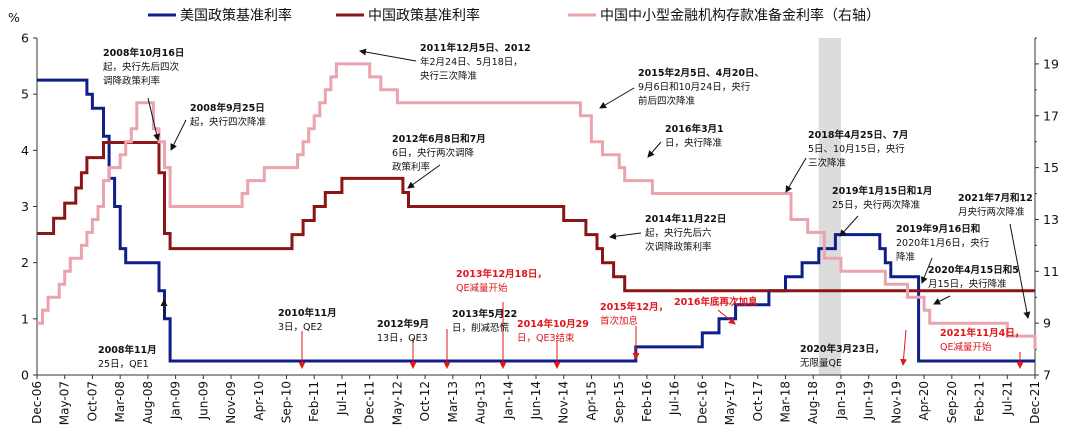  I want to click on x-tick-label: Apr-10, so click(259, 401).